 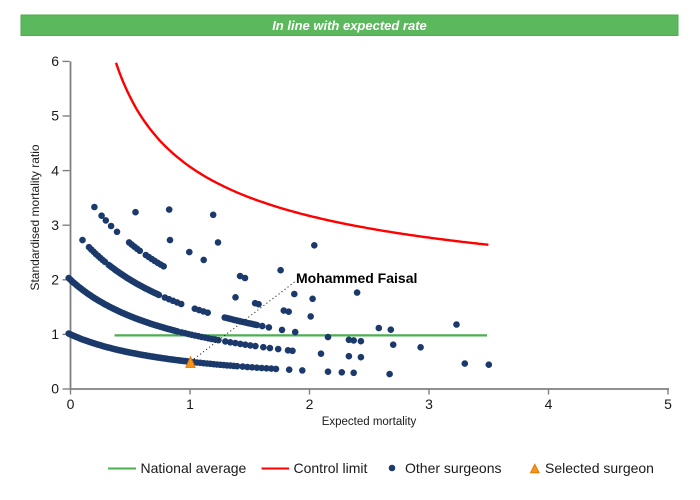 What do you see at coordinates (453, 468) in the screenshot?
I see `svg-text: Other surgeons` at bounding box center [453, 468].